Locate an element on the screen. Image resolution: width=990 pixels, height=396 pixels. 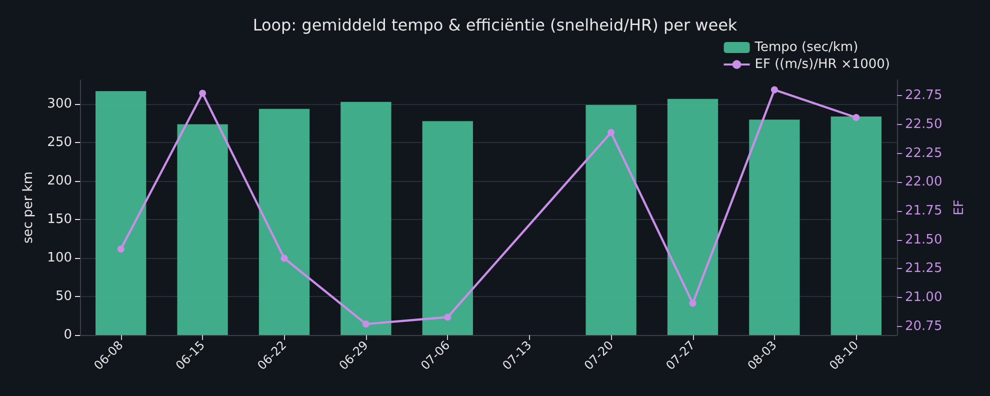
legend-label: EF ((m/s)/HR ×1000) is located at coordinates (822, 64).